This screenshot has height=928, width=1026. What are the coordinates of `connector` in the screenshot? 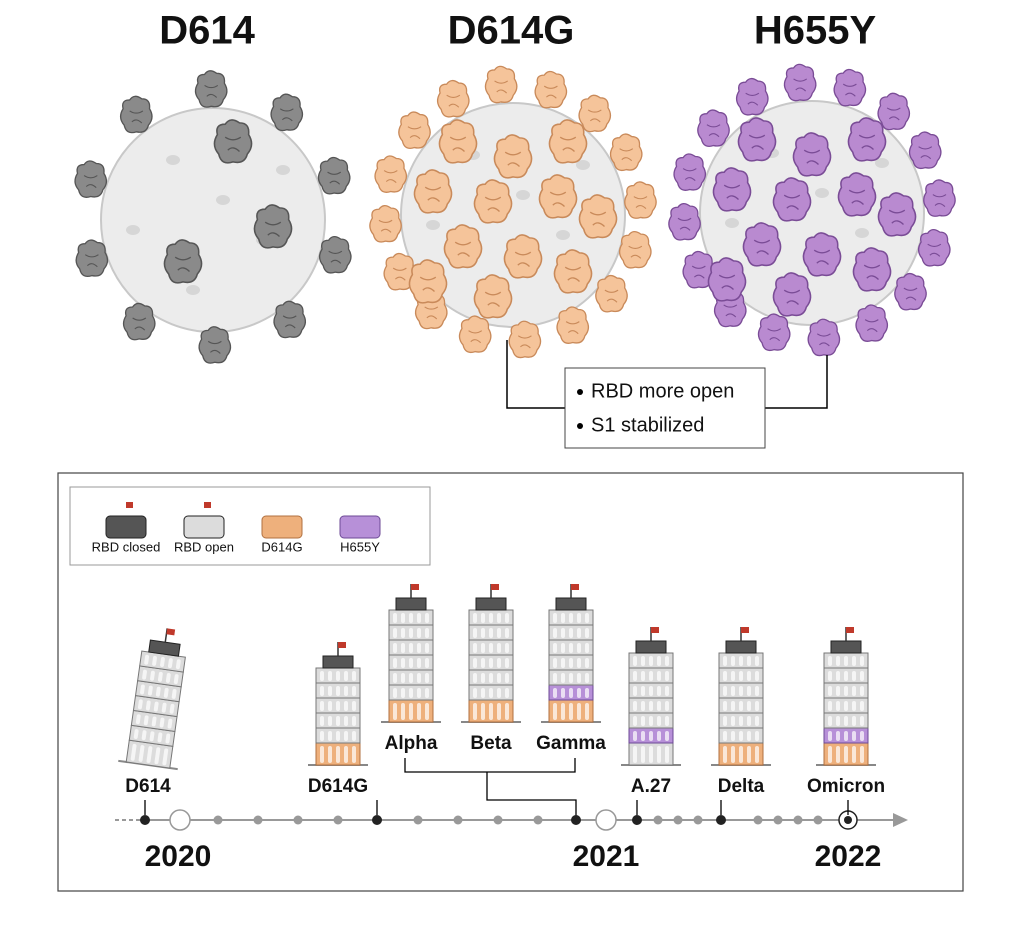 It's located at (531, 796).